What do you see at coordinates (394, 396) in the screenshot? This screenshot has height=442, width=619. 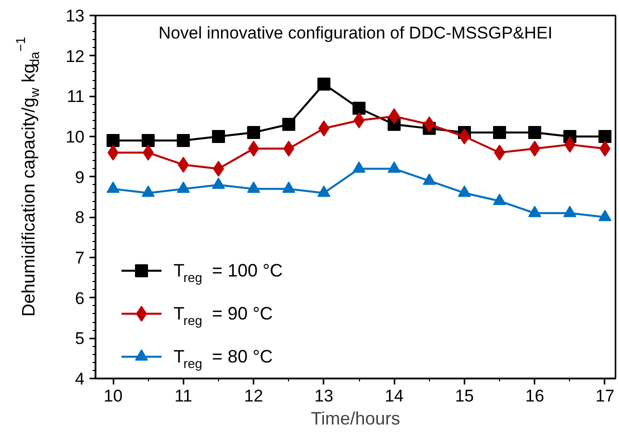 I see `x-tick-label: 14` at bounding box center [394, 396].